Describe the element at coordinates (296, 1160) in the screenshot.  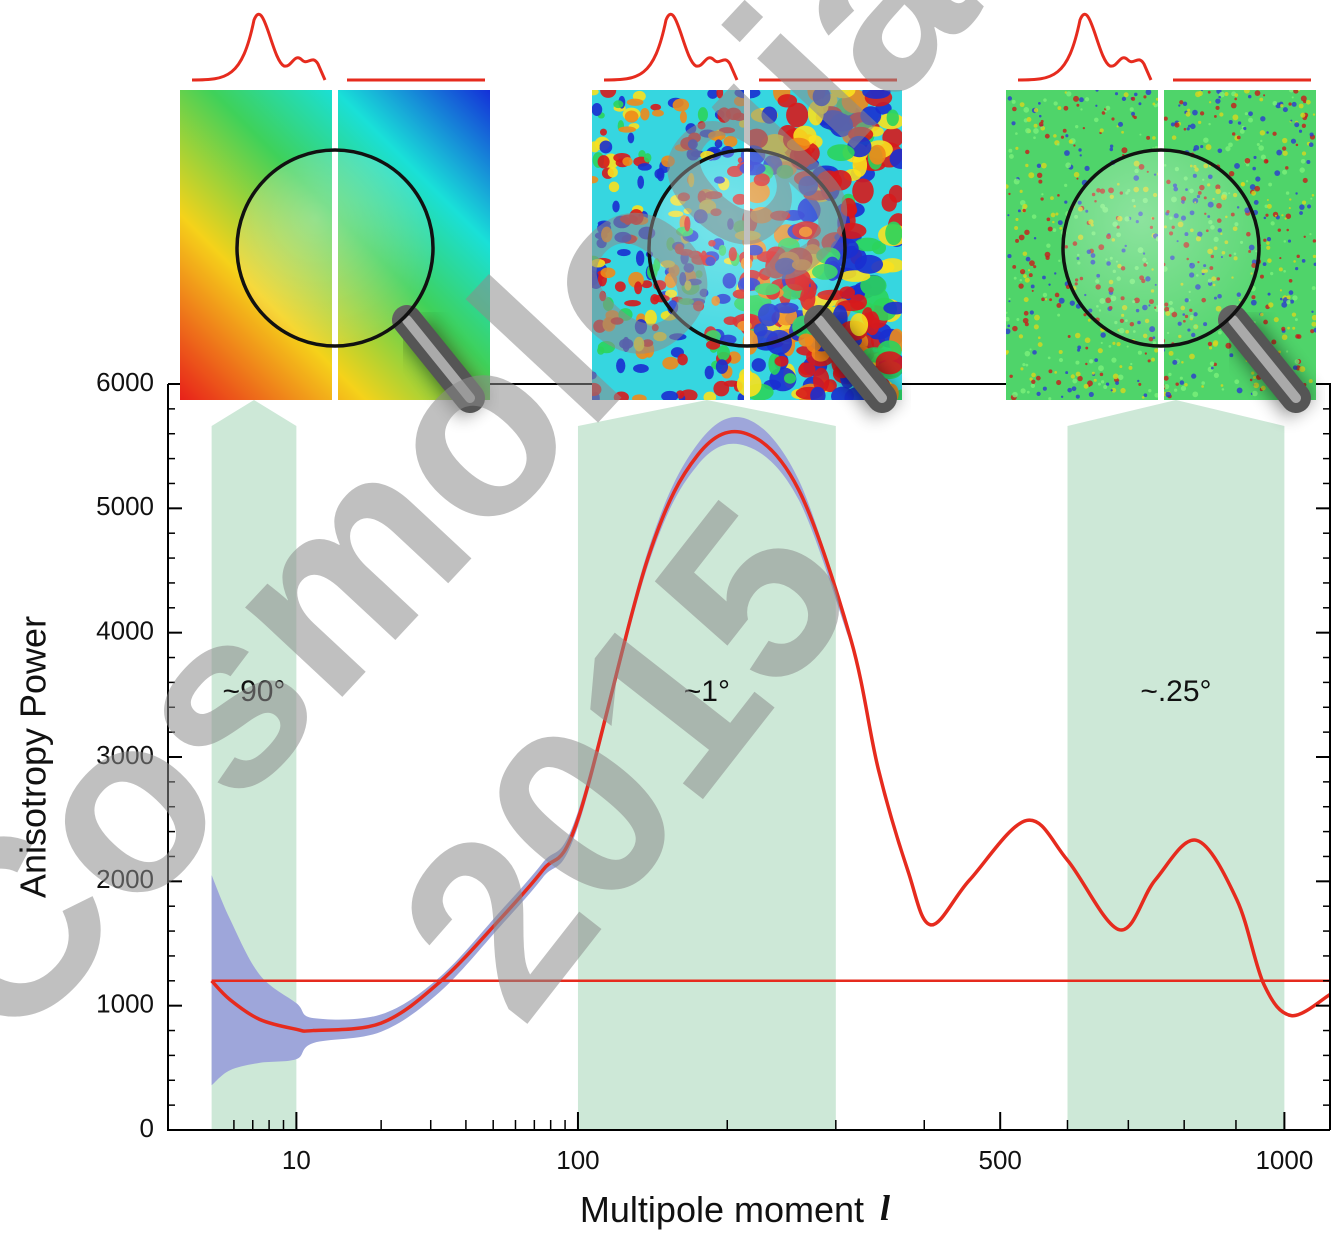
I see `x-tick-label: 10` at that location.